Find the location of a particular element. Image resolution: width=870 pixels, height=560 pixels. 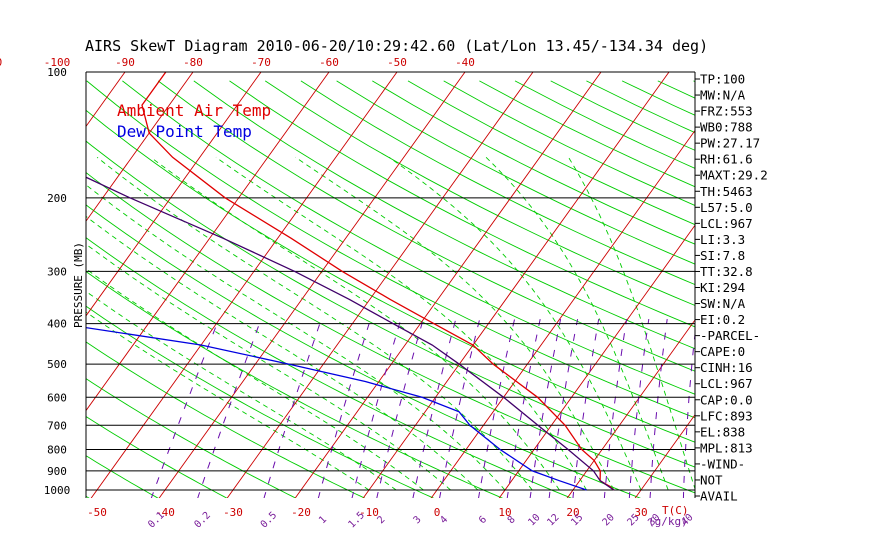

mixing-ratio-unit-label: (g/kg) is located at coordinates (668, 521).